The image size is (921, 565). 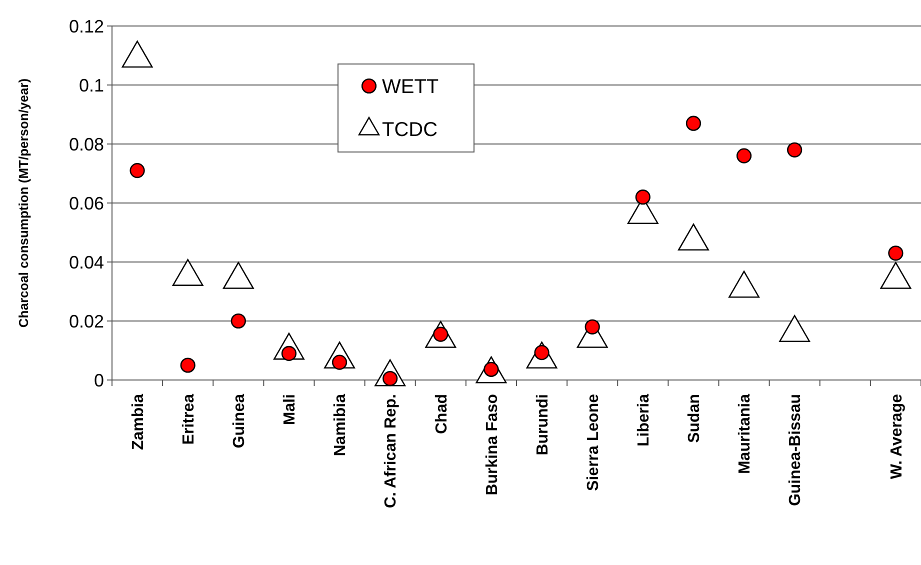 What do you see at coordinates (644, 420) in the screenshot?
I see `x-tick-label: Liberia` at bounding box center [644, 420].